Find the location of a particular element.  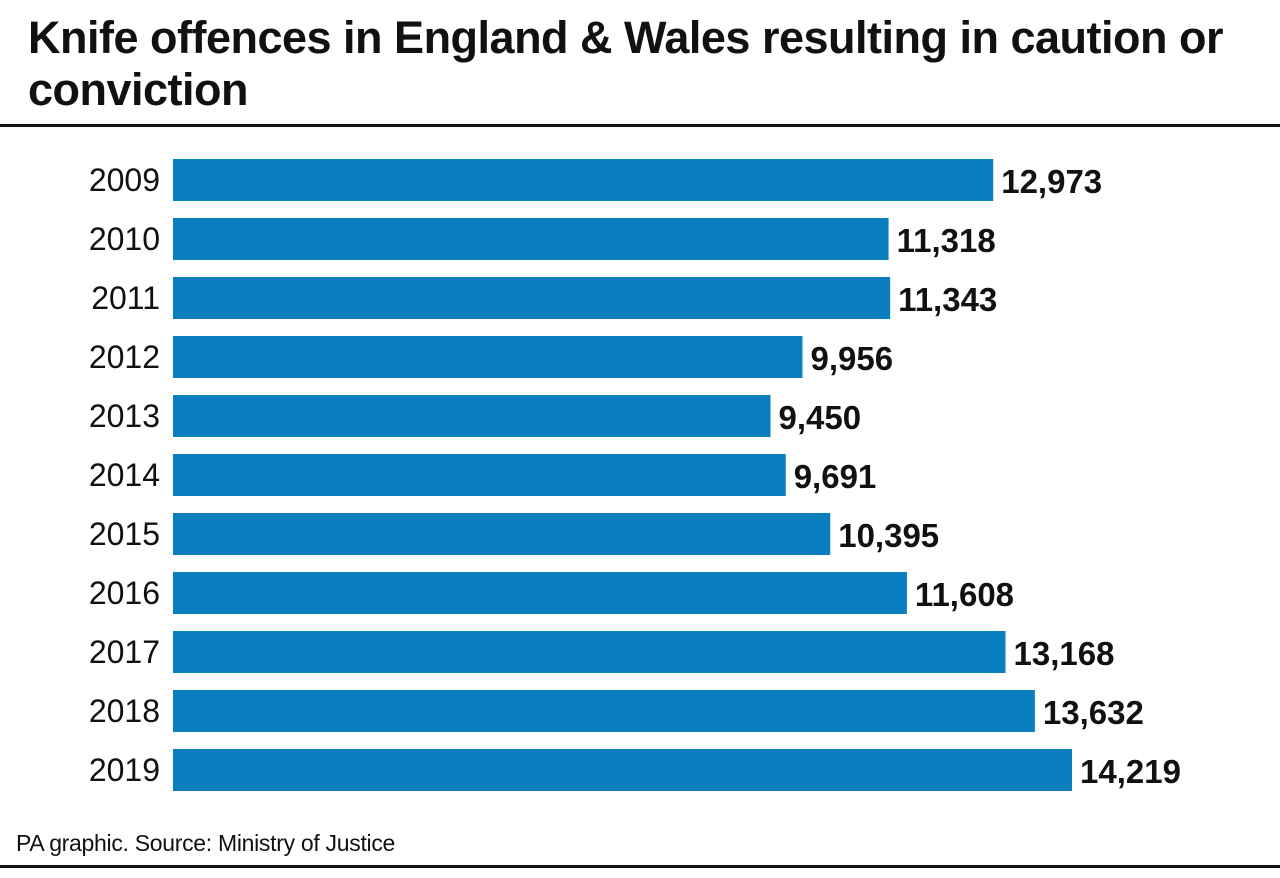

bar-2017 is located at coordinates (589, 652).